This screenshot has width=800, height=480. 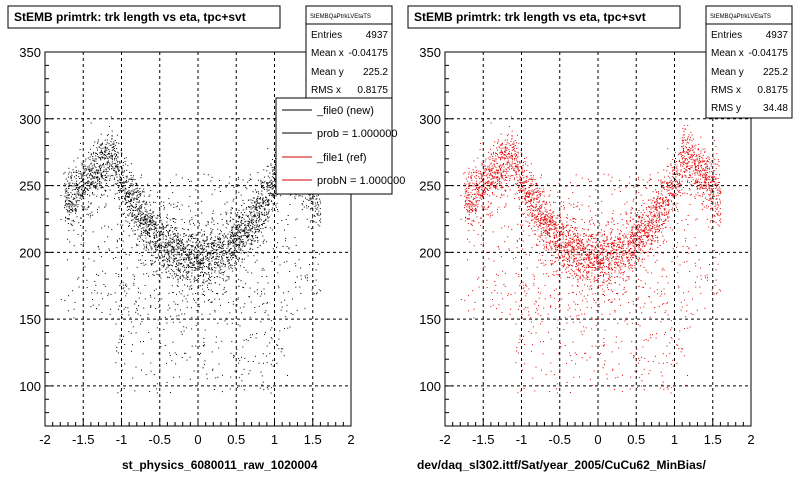 I want to click on left-stat-label-rmsx: RMS x, so click(x=326, y=90).